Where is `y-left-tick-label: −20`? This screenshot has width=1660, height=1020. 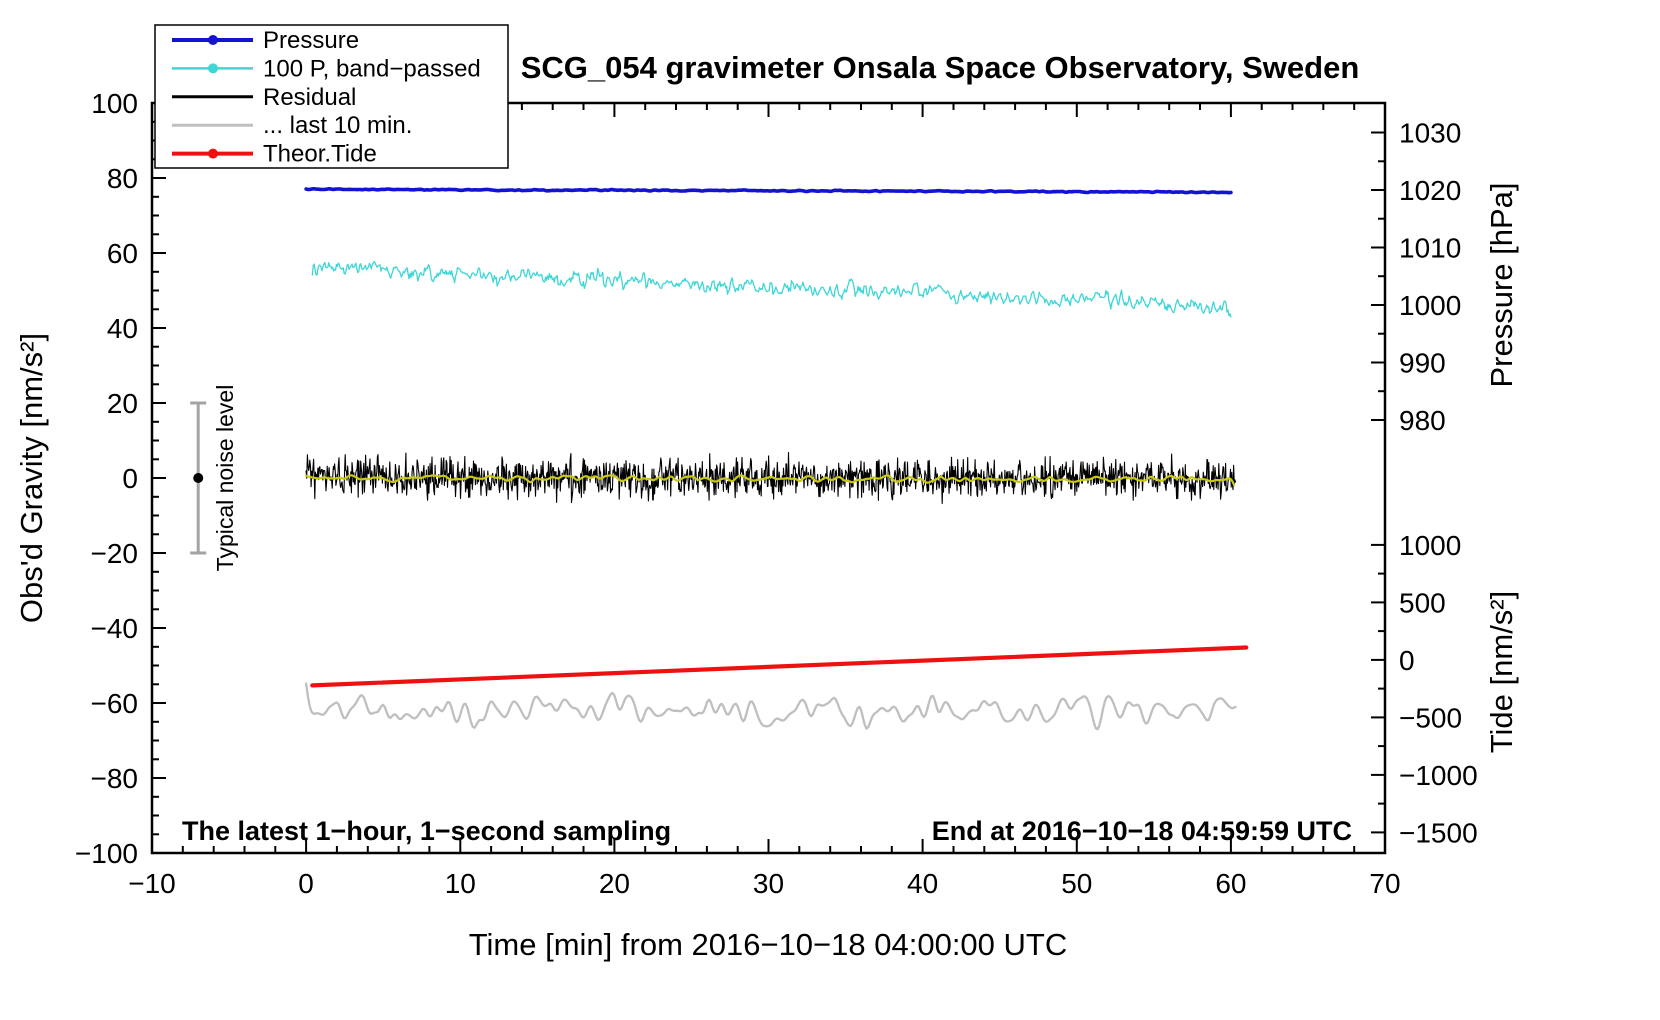
y-left-tick-label: −20 is located at coordinates (115, 553).